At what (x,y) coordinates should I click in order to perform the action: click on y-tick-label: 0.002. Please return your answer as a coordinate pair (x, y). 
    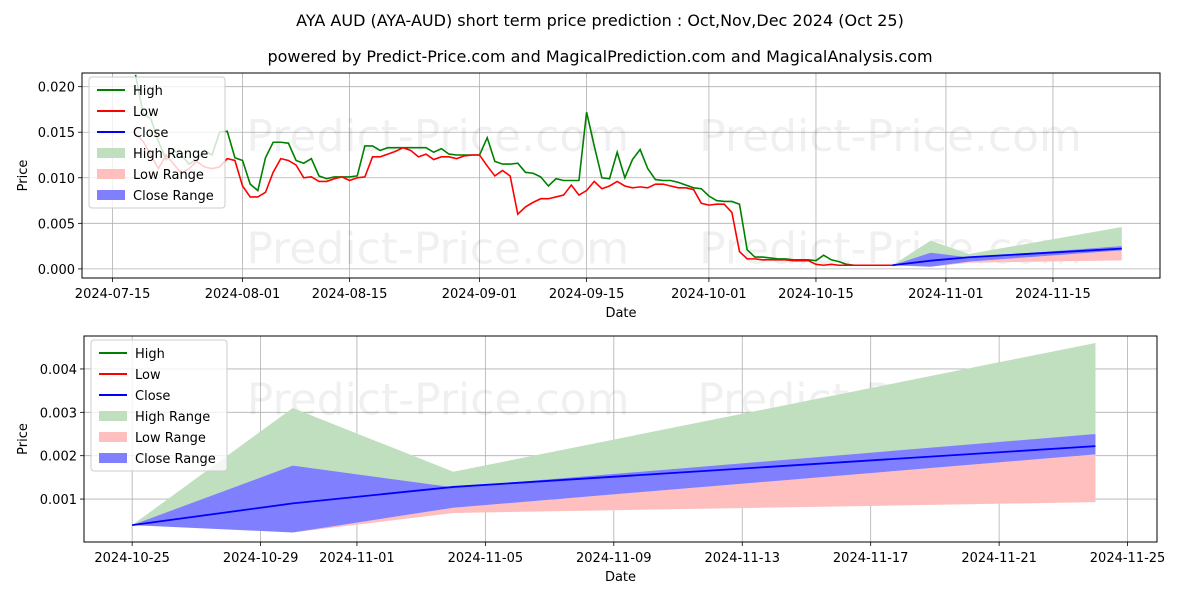
    Looking at the image, I should click on (58, 457).